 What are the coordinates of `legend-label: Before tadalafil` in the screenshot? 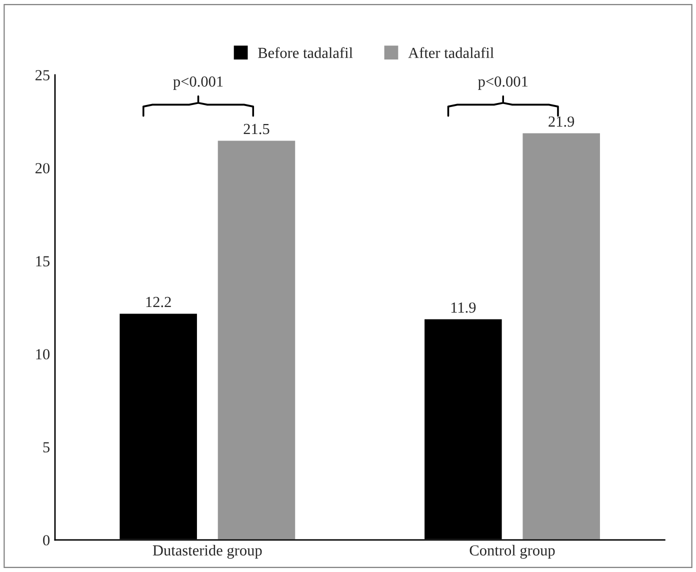 It's located at (305, 52).